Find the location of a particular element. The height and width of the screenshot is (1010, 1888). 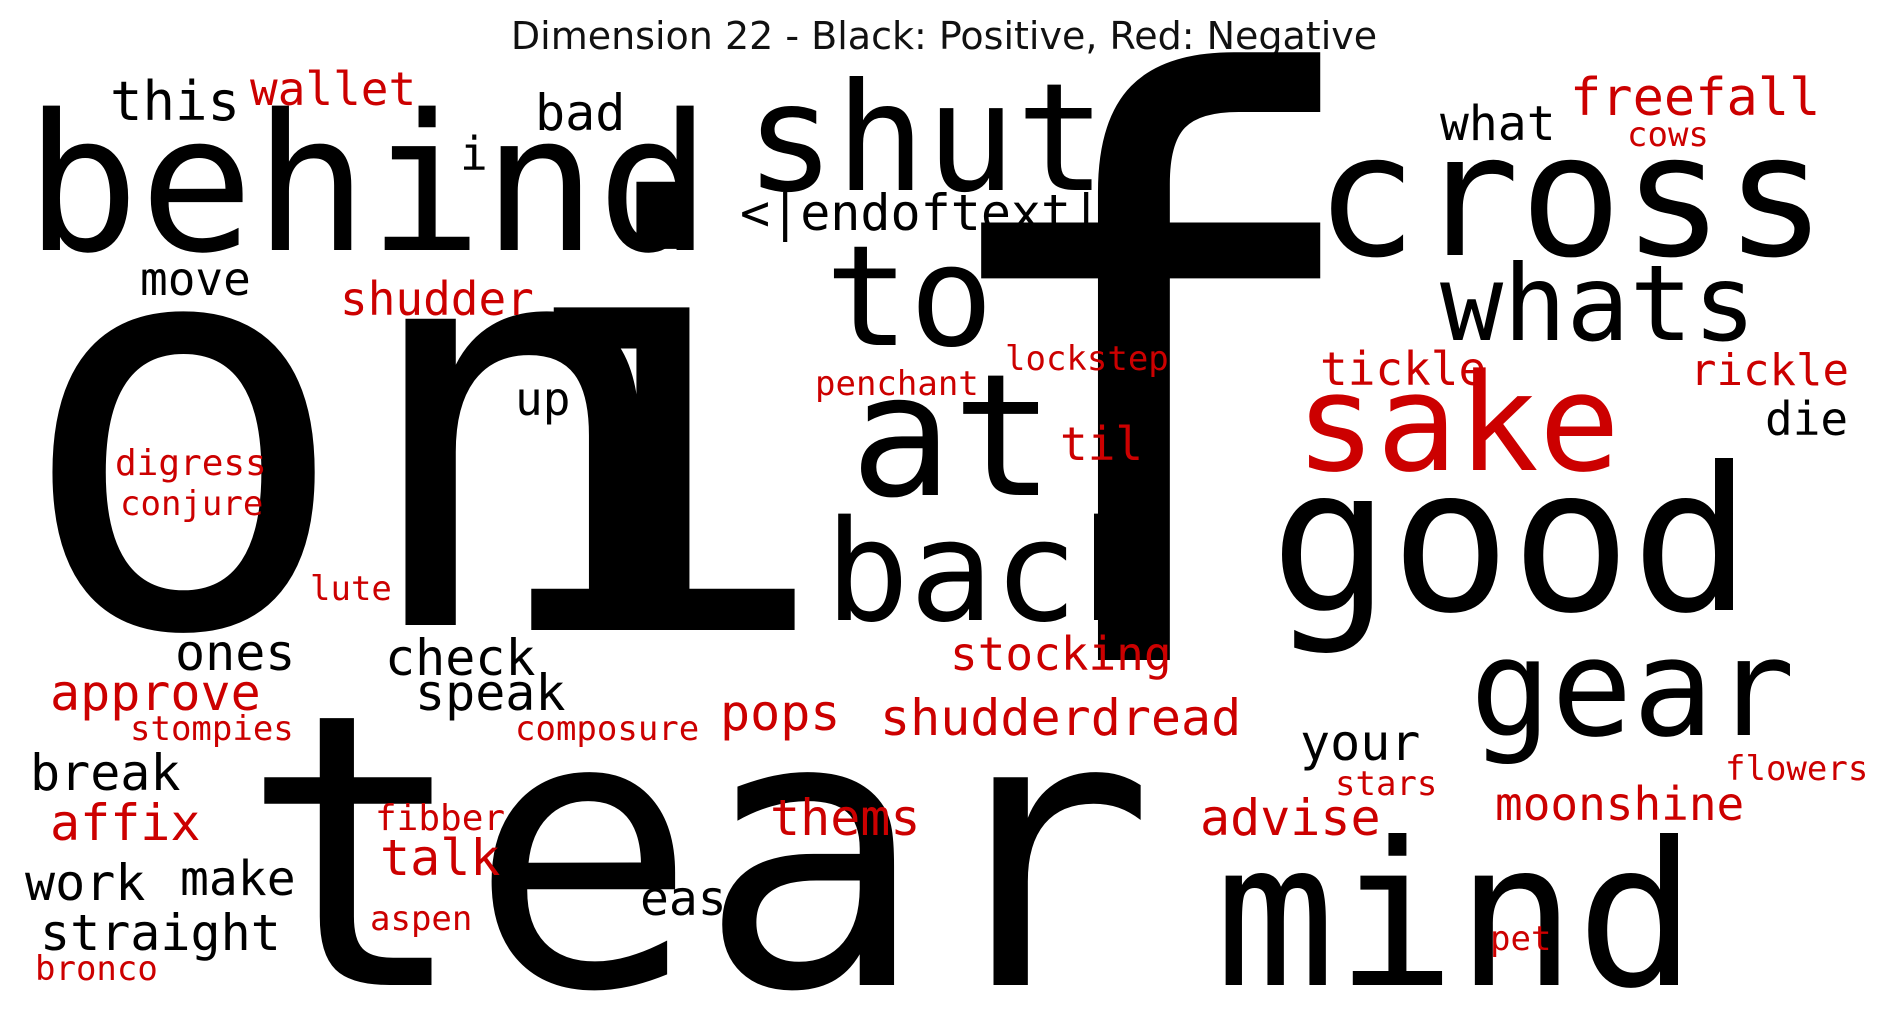

cloud-word: work is located at coordinates (85, 883).